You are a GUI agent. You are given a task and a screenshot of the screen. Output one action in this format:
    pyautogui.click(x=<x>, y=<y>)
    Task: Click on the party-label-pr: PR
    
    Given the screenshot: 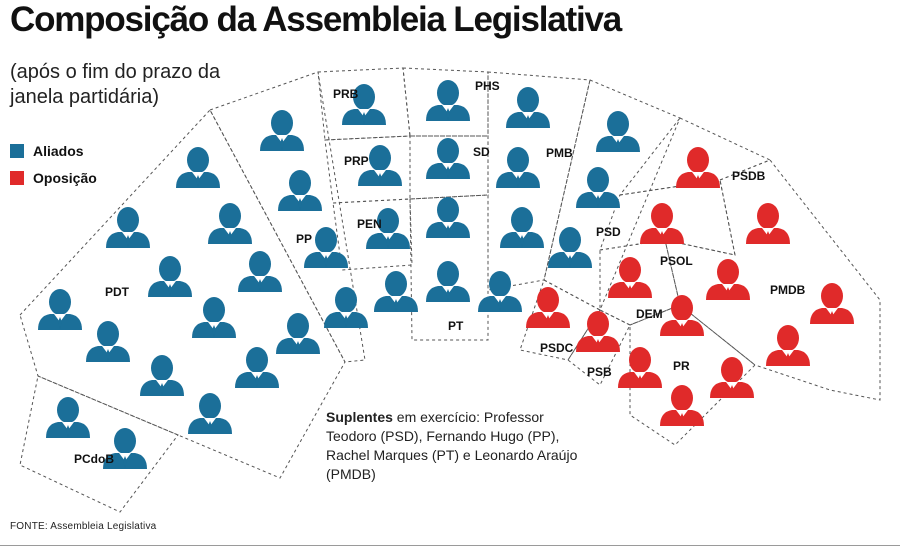 What is the action you would take?
    pyautogui.click(x=681, y=366)
    